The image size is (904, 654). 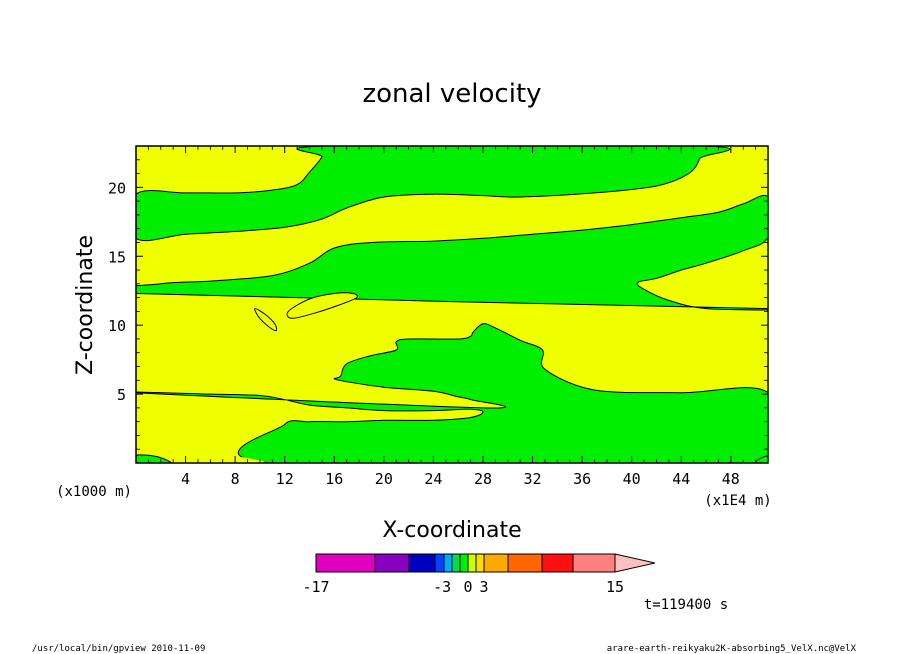 I want to click on colorbar-tick-label: 3, so click(x=483, y=587).